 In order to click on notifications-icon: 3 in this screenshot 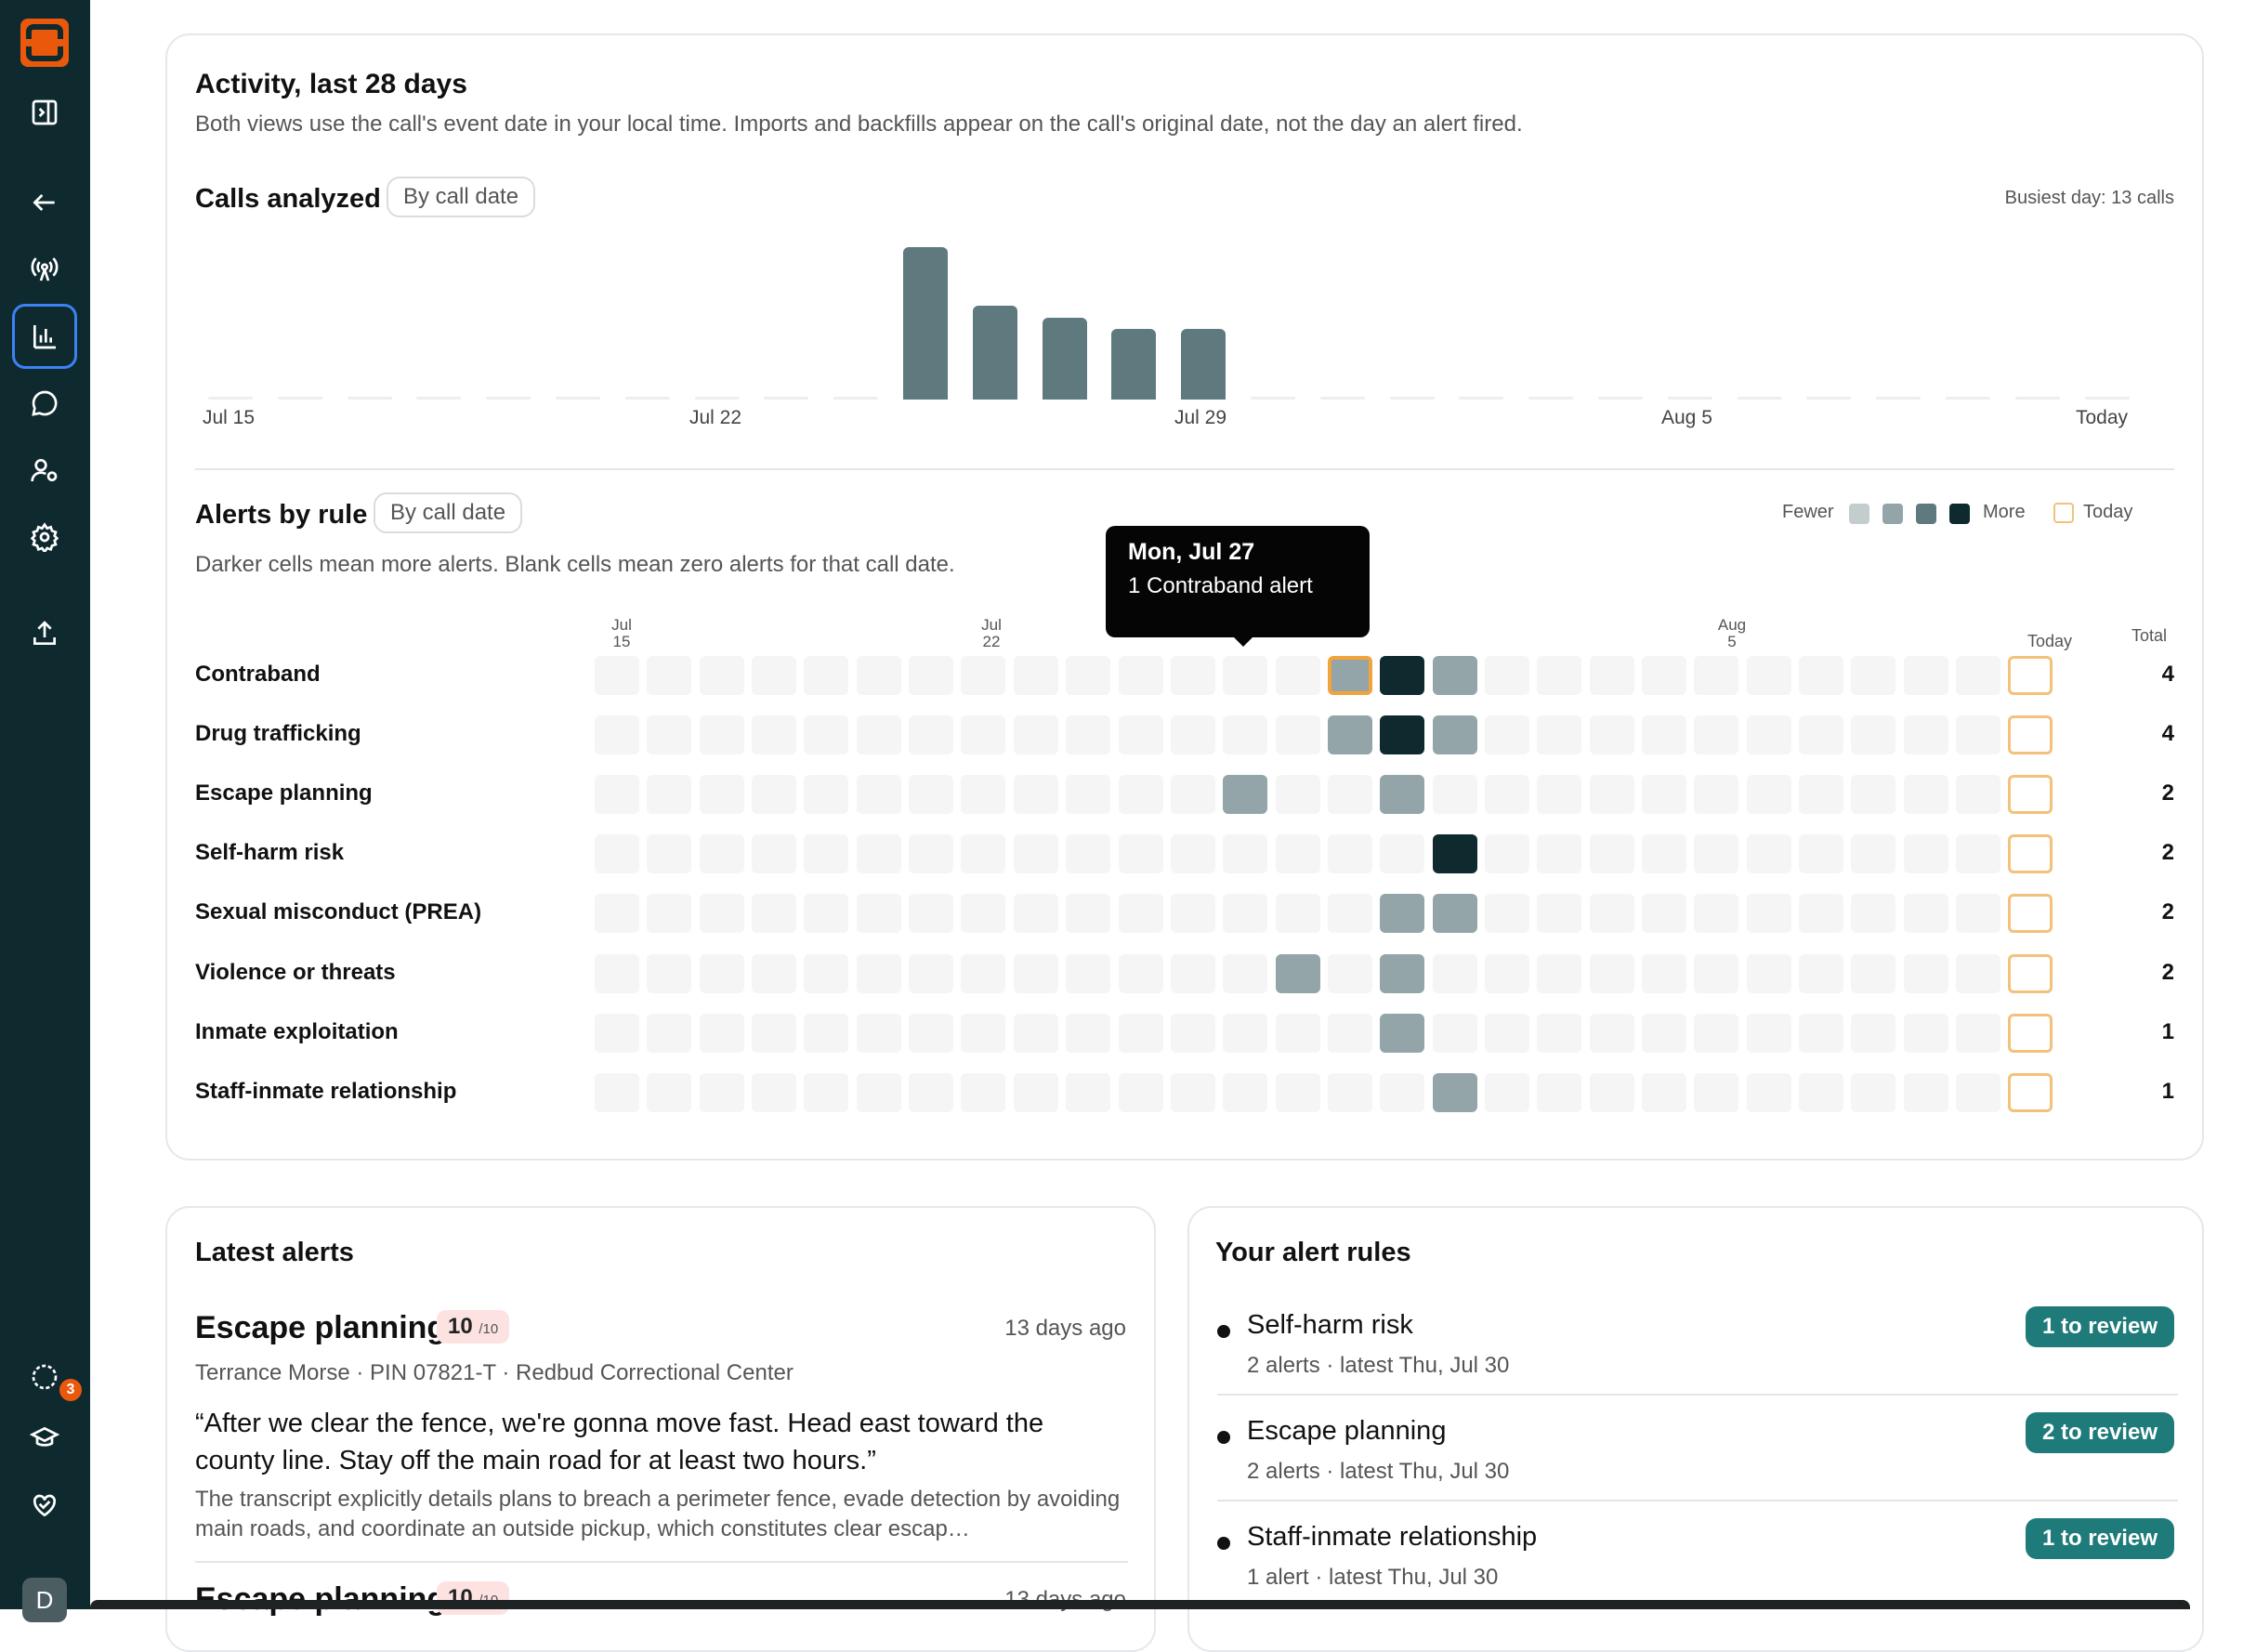, I will do `click(51, 1377)`.